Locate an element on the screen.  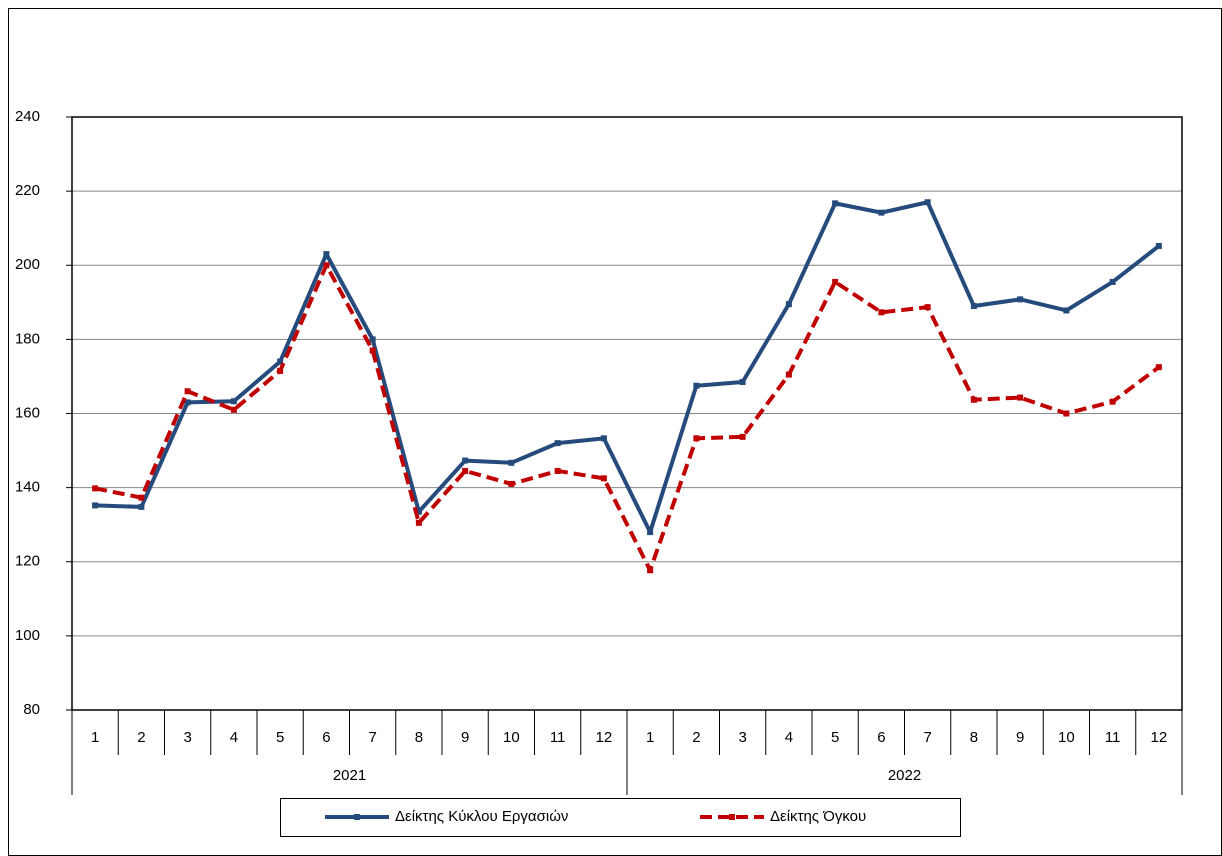
legend-label: Δείκτης Όγκου is located at coordinates (818, 816).